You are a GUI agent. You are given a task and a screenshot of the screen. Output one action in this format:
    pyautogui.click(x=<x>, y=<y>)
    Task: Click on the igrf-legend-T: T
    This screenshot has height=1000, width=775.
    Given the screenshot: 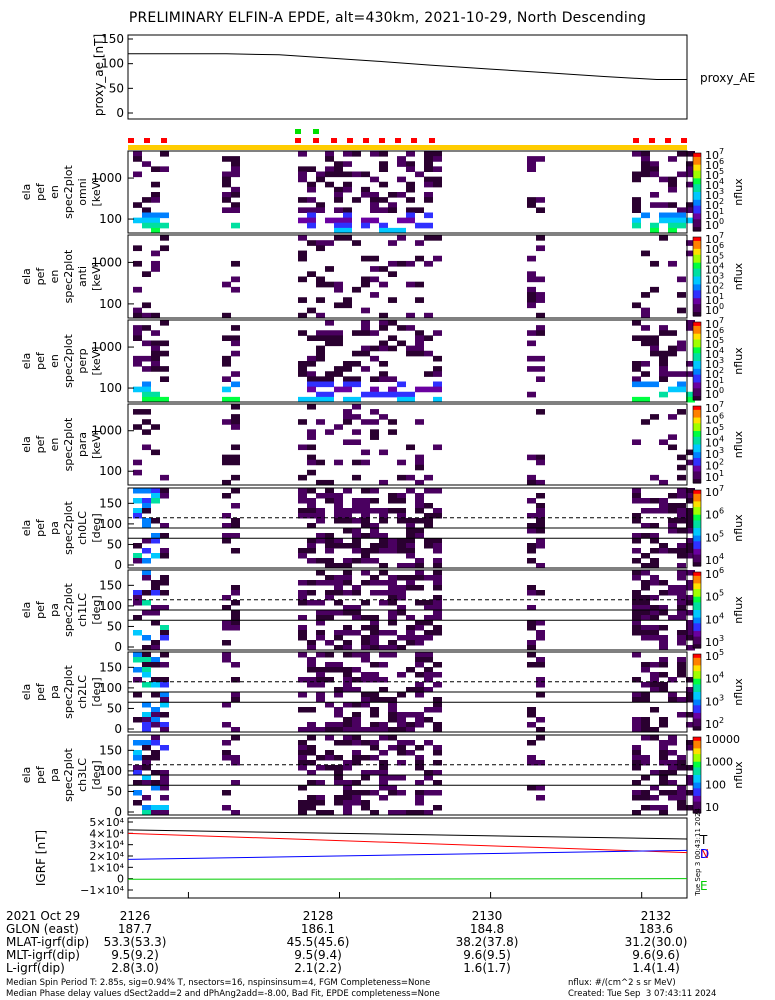 What is the action you would take?
    pyautogui.click(x=703, y=840)
    